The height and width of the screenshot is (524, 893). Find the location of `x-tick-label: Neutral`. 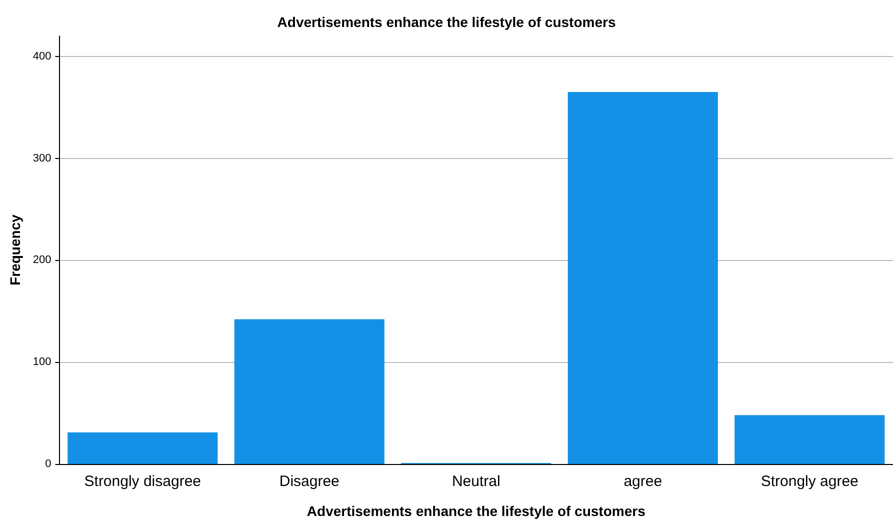

x-tick-label: Neutral is located at coordinates (476, 481).